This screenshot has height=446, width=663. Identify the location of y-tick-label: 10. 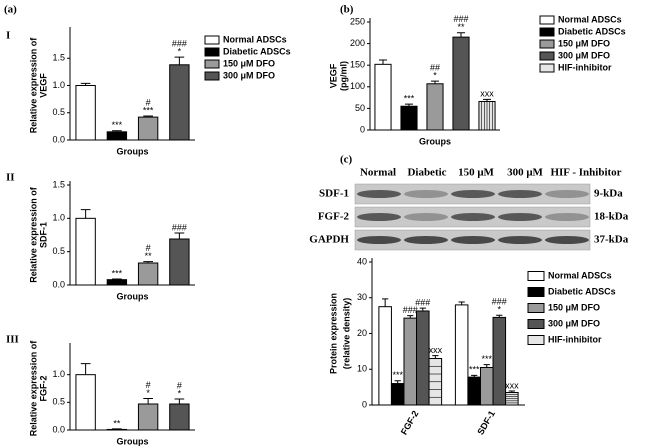
(362, 369).